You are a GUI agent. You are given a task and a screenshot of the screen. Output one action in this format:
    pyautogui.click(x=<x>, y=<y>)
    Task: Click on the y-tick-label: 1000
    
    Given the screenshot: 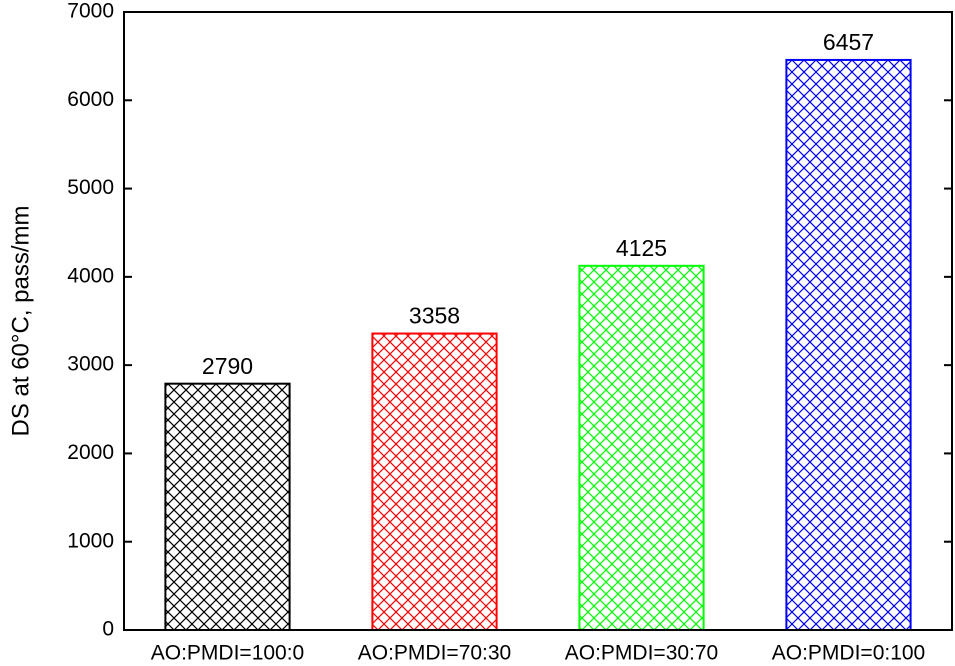 What is the action you would take?
    pyautogui.click(x=90, y=540)
    